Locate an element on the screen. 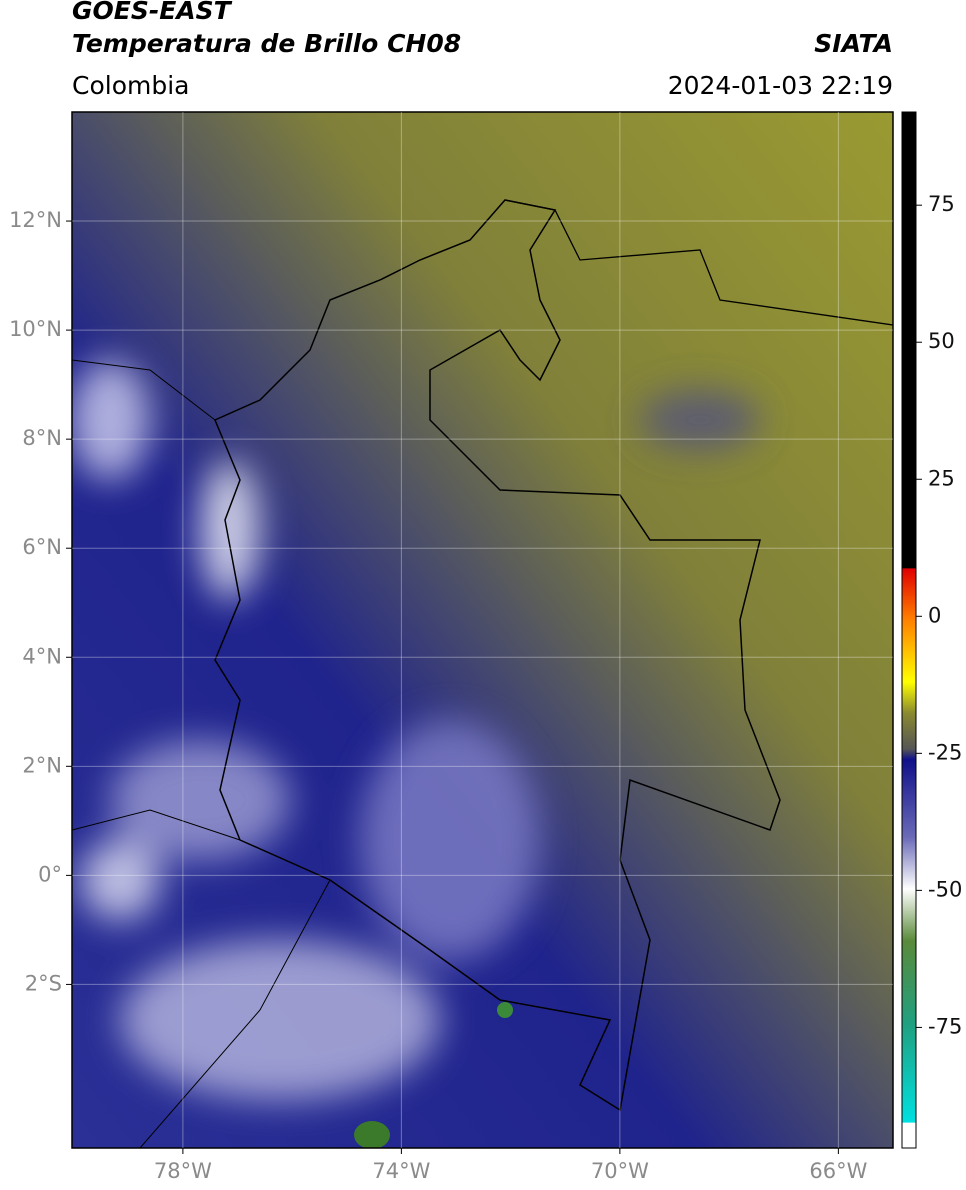  colorbar-tick-label: 75 is located at coordinates (941, 204).